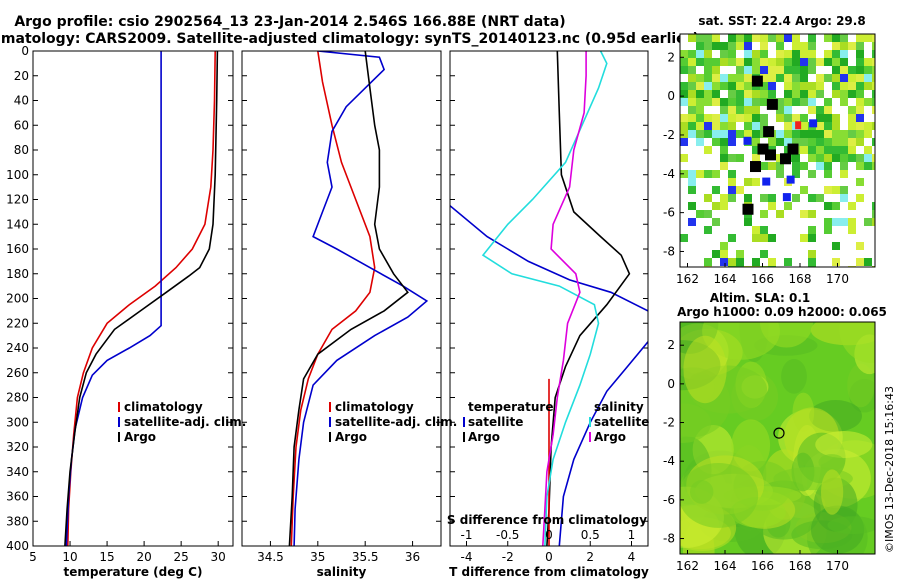 The height and width of the screenshot is (580, 900). I want to click on y-tick-label: 180, so click(17, 274).